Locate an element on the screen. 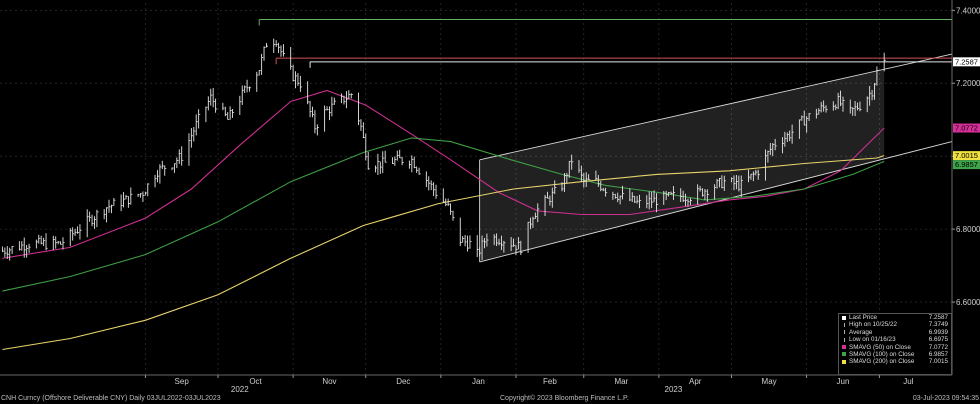 This screenshot has width=980, height=404. legend-item: SMAVG (50) on Close 7.0772 is located at coordinates (895, 347).